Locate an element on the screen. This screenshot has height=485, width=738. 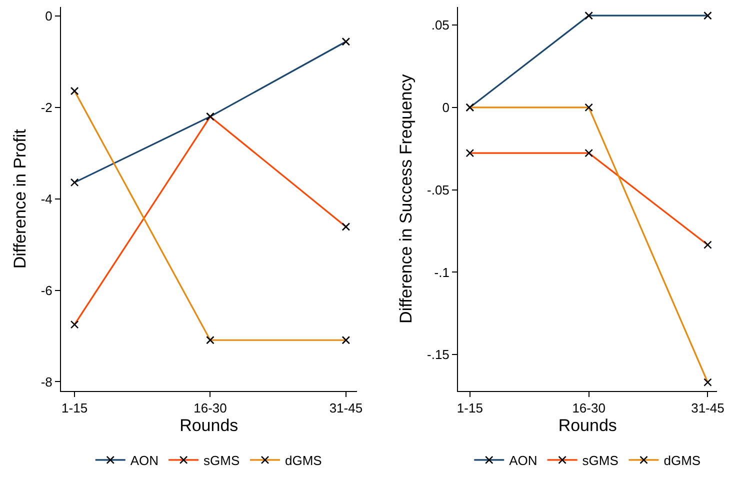
y-tick-label: -4 is located at coordinates (46, 198).